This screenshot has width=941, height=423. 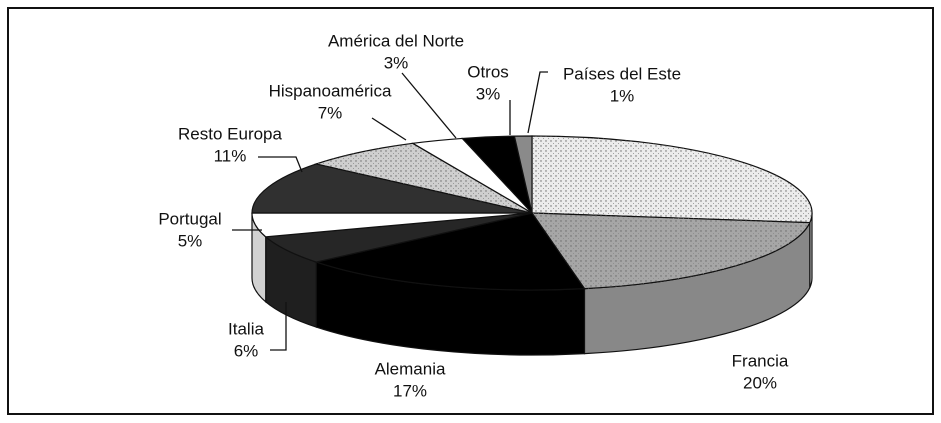 What do you see at coordinates (190, 240) in the screenshot?
I see `slice-value-label: 5%` at bounding box center [190, 240].